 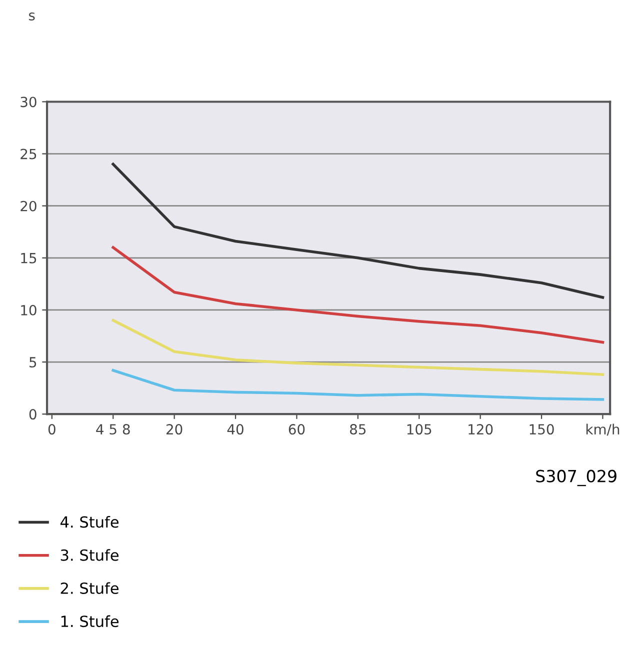 I want to click on x-tick-label: 150, so click(x=542, y=429).